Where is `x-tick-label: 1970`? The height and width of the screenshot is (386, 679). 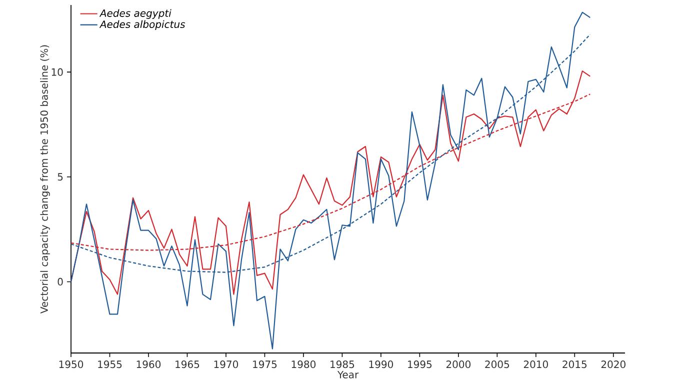
x-tick-label: 1970 is located at coordinates (226, 364).